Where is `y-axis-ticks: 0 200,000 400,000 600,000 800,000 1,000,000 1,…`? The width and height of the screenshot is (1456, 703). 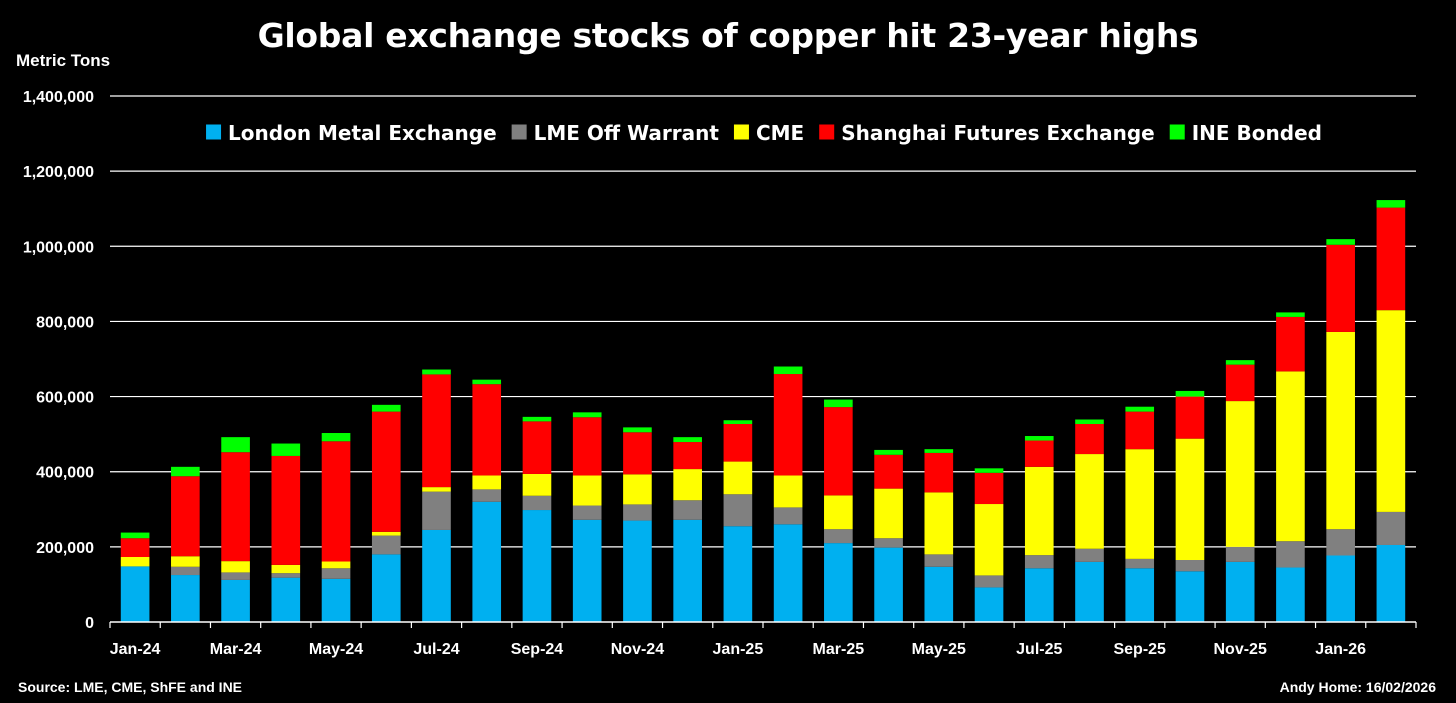 y-axis-ticks: 0 200,000 400,000 600,000 800,000 1,000,000 1,… is located at coordinates (58, 360).